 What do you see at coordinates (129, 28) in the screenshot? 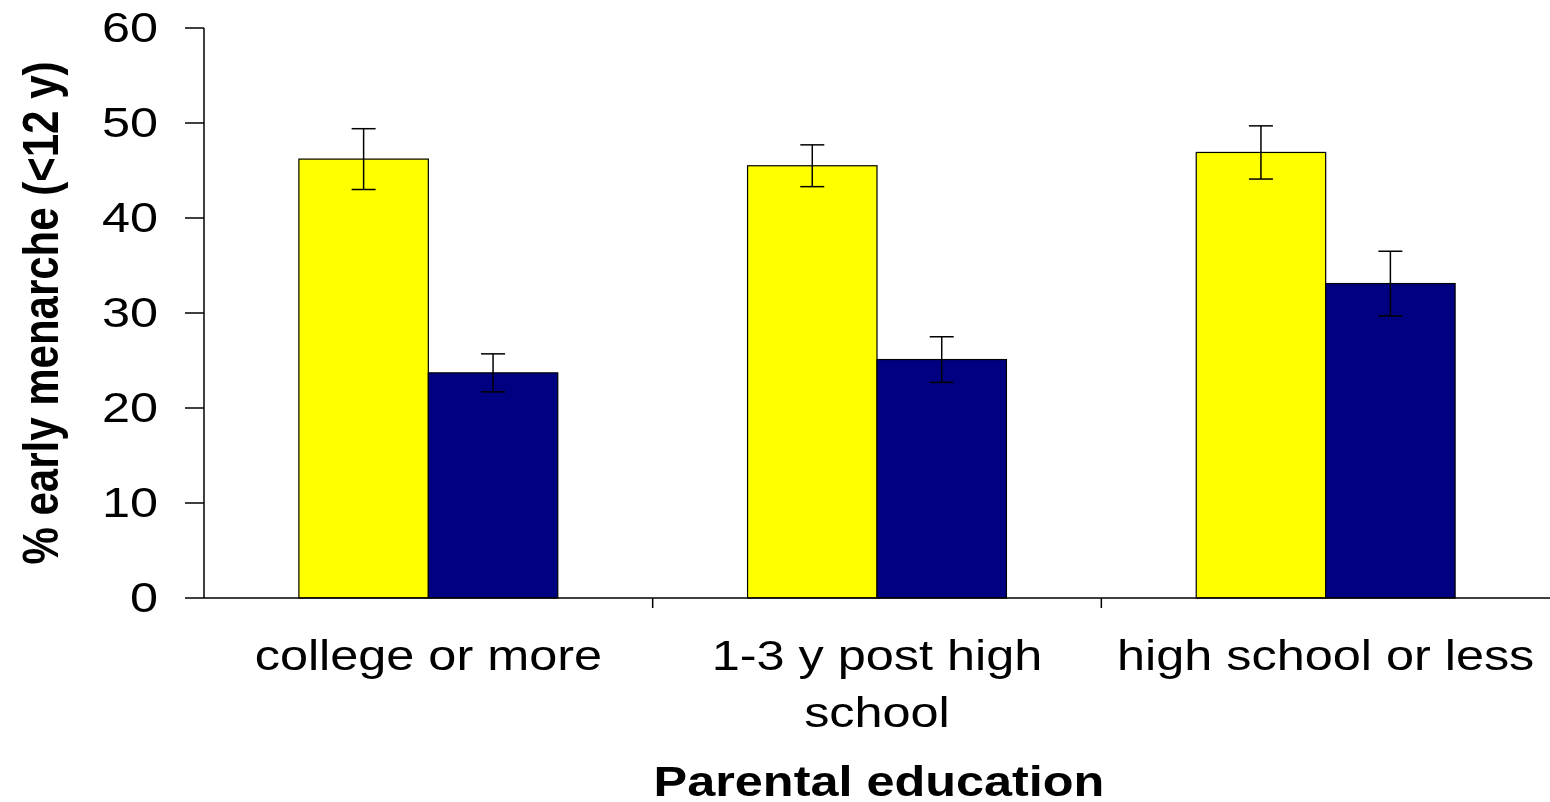
I see `y-tick-label: 60` at bounding box center [129, 28].